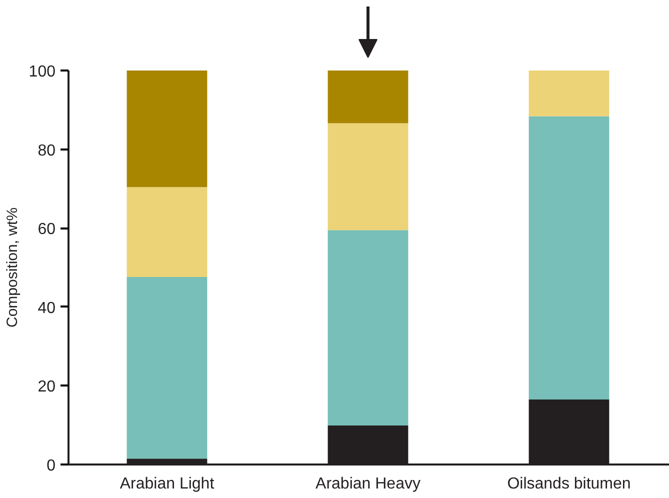  I want to click on x-tick-label: Arabian Heavy, so click(368, 484).